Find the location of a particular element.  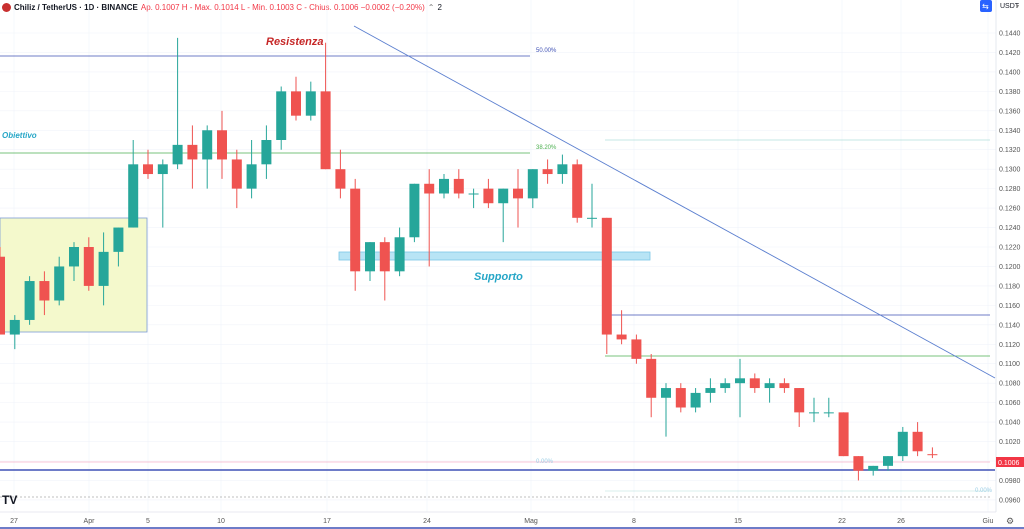

price-tick-label: 0.1260 is located at coordinates (1010, 209).